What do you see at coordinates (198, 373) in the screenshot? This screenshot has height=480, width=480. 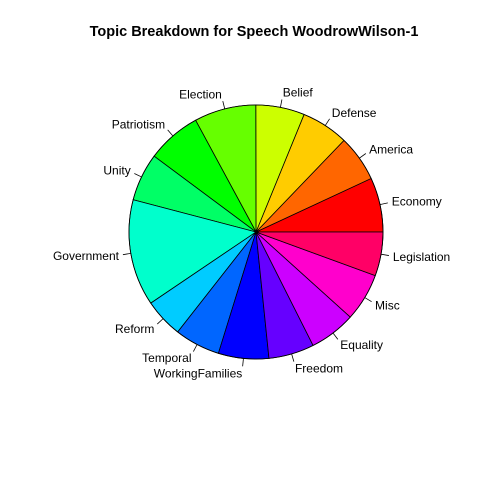 I see `label-workingfamilies: WorkingFamilies` at bounding box center [198, 373].